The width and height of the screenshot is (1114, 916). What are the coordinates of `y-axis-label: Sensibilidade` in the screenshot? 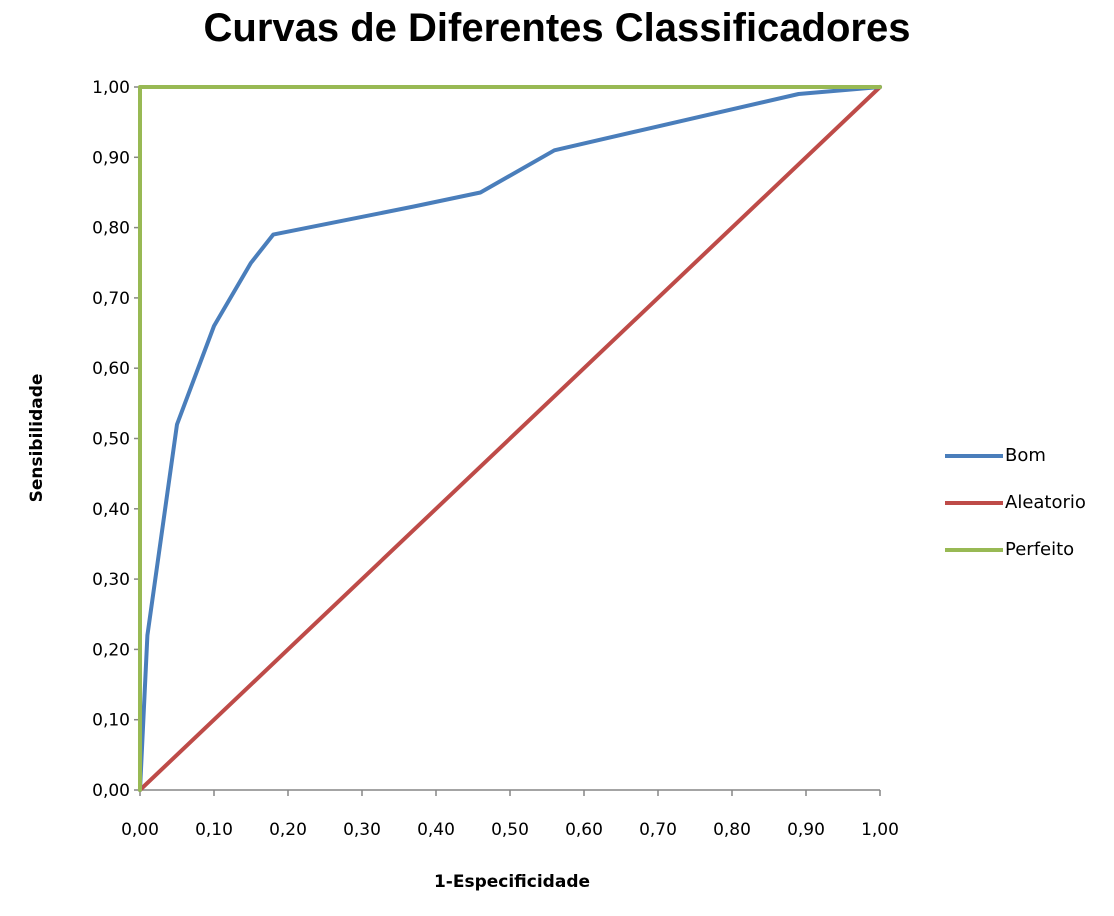 It's located at (37, 438).